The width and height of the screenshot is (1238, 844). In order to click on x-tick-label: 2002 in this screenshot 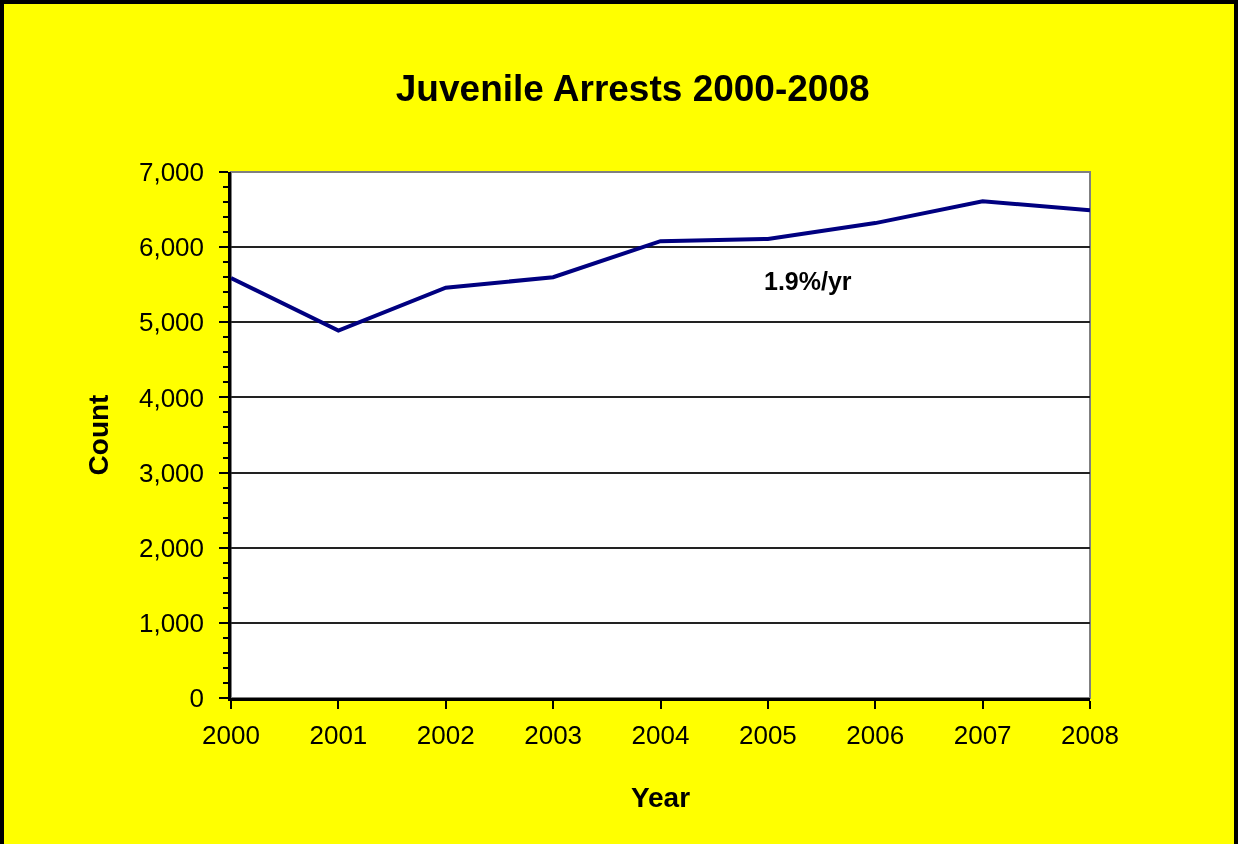, I will do `click(445, 734)`.